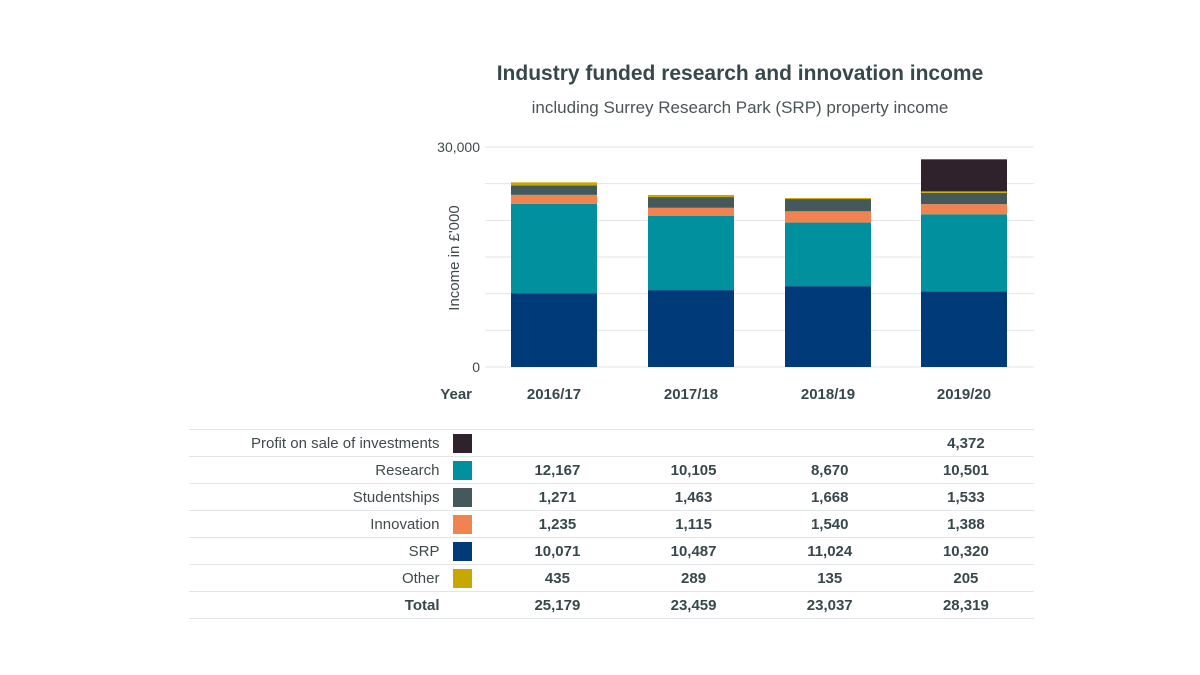 The height and width of the screenshot is (675, 1200). What do you see at coordinates (829, 470) in the screenshot?
I see `data-label: 8,670` at bounding box center [829, 470].